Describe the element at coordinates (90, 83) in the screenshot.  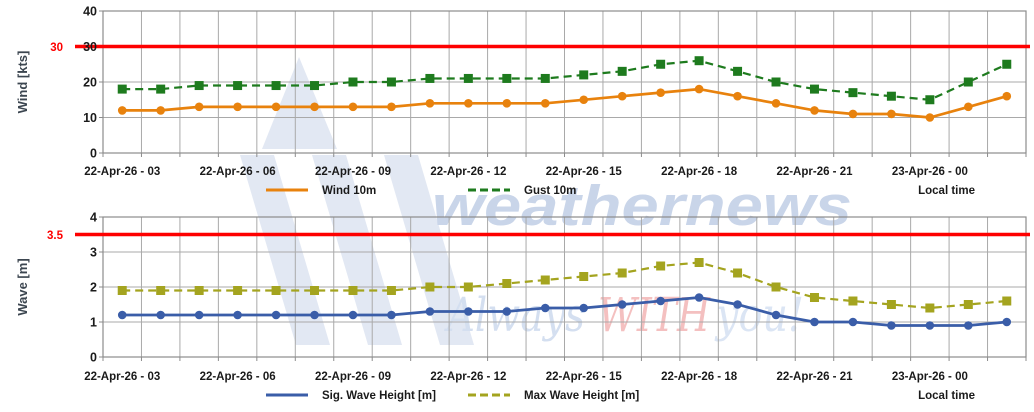
I see `y-tick-label: 20` at that location.